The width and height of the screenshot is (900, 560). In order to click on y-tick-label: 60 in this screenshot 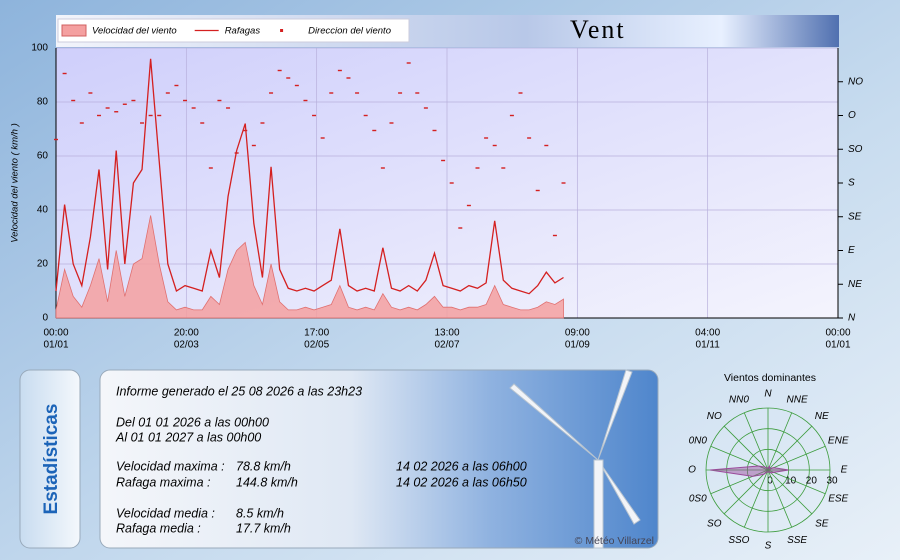, I will do `click(43, 156)`.